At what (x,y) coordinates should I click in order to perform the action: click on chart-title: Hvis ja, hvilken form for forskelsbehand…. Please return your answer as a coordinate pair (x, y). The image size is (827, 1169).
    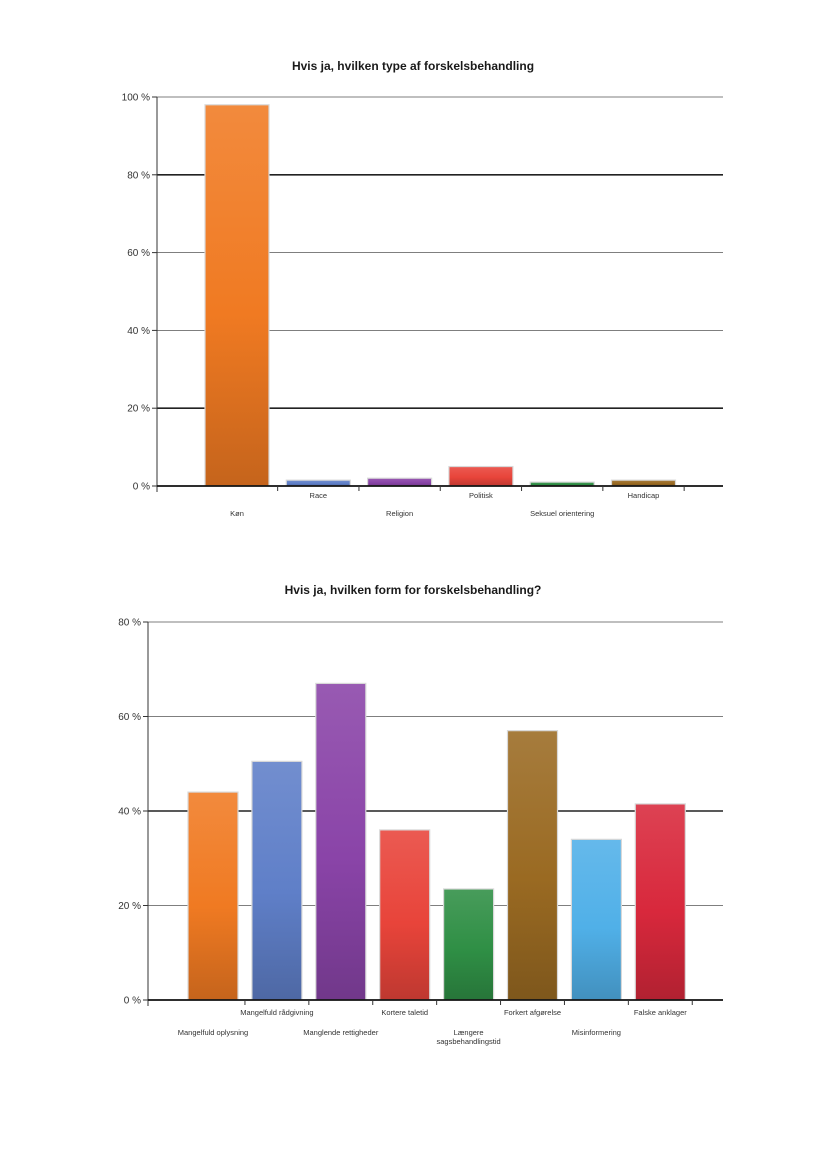
    Looking at the image, I should click on (413, 590).